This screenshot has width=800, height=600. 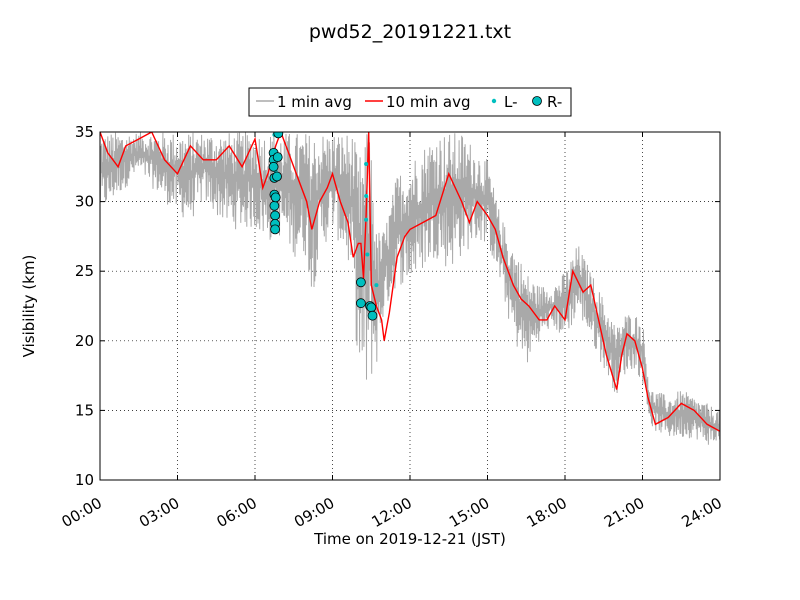 What do you see at coordinates (84, 202) in the screenshot?
I see `y-tick-label: 30` at bounding box center [84, 202].